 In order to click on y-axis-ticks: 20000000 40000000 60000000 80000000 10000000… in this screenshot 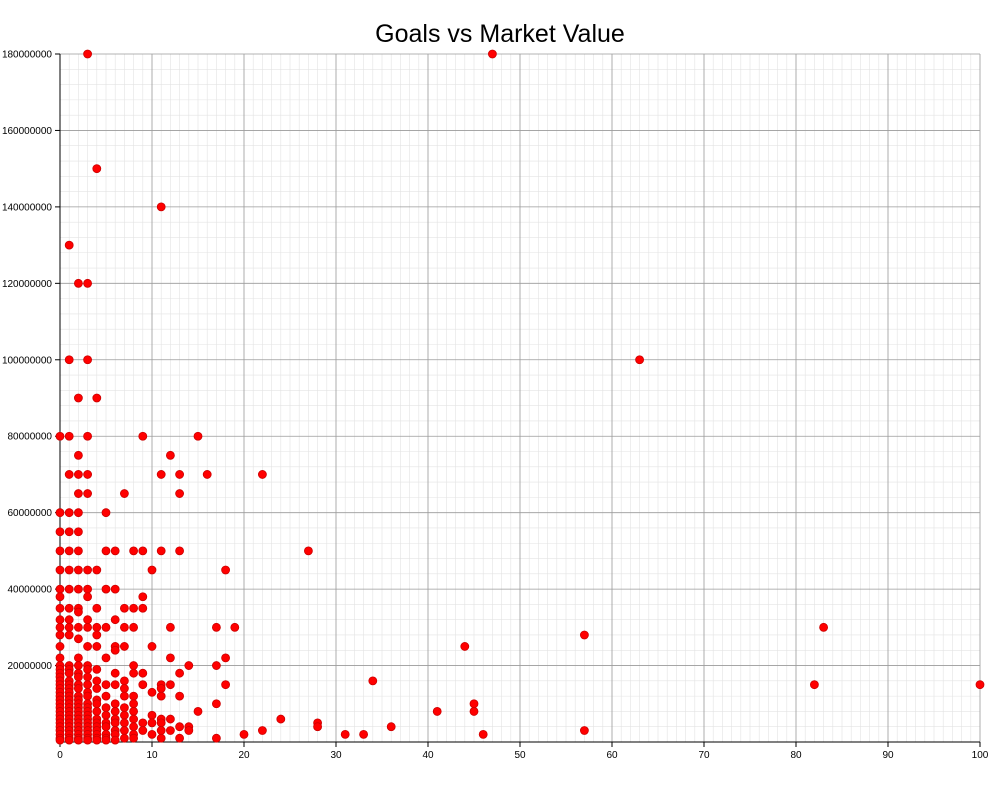, I will do `click(31, 361)`.